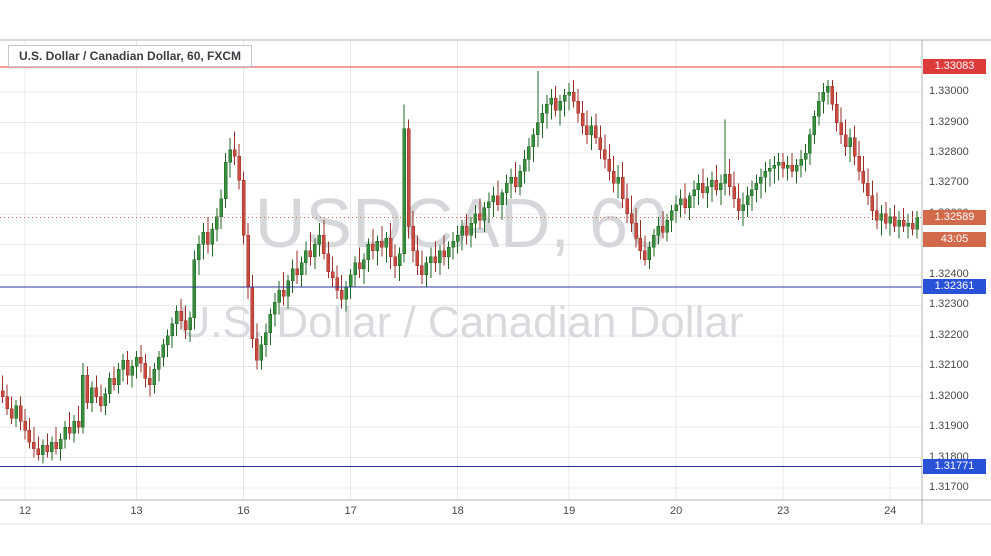 The width and height of the screenshot is (991, 556). Describe the element at coordinates (461, 223) in the screenshot. I see `watermark-symbol: USDCAD, 60` at that location.